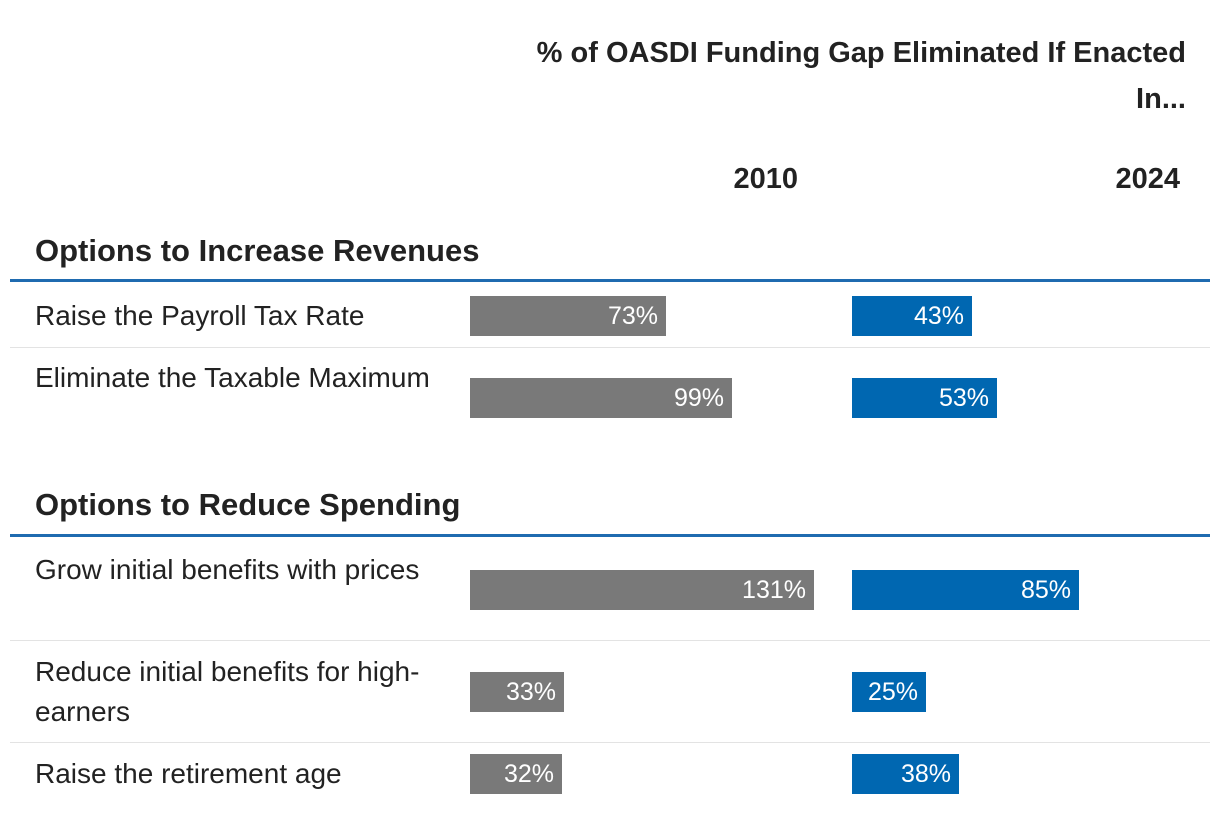  I want to click on bar-value-label: 131%, so click(774, 590).